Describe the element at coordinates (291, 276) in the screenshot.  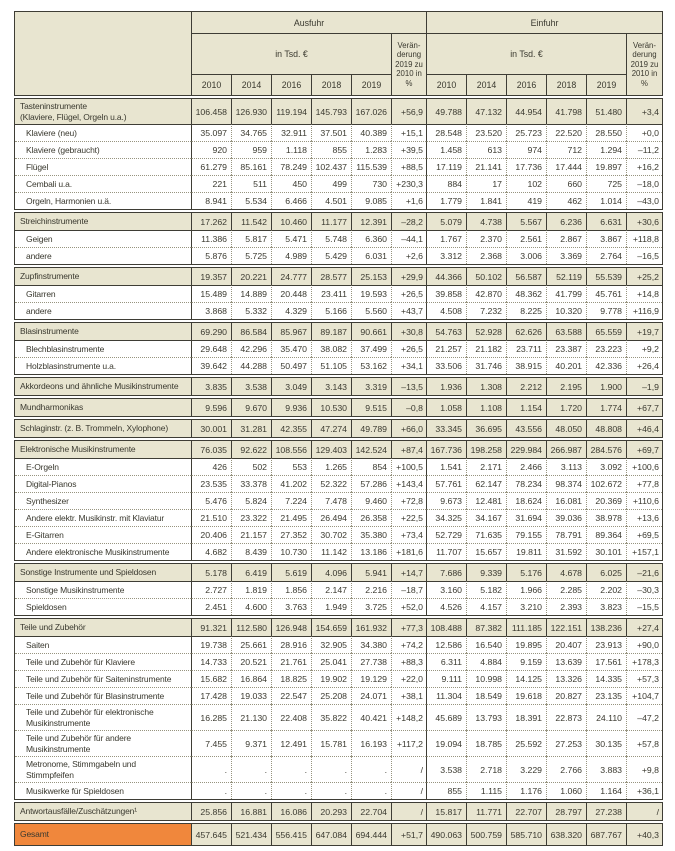
I see `value-cell: 24.777` at that location.